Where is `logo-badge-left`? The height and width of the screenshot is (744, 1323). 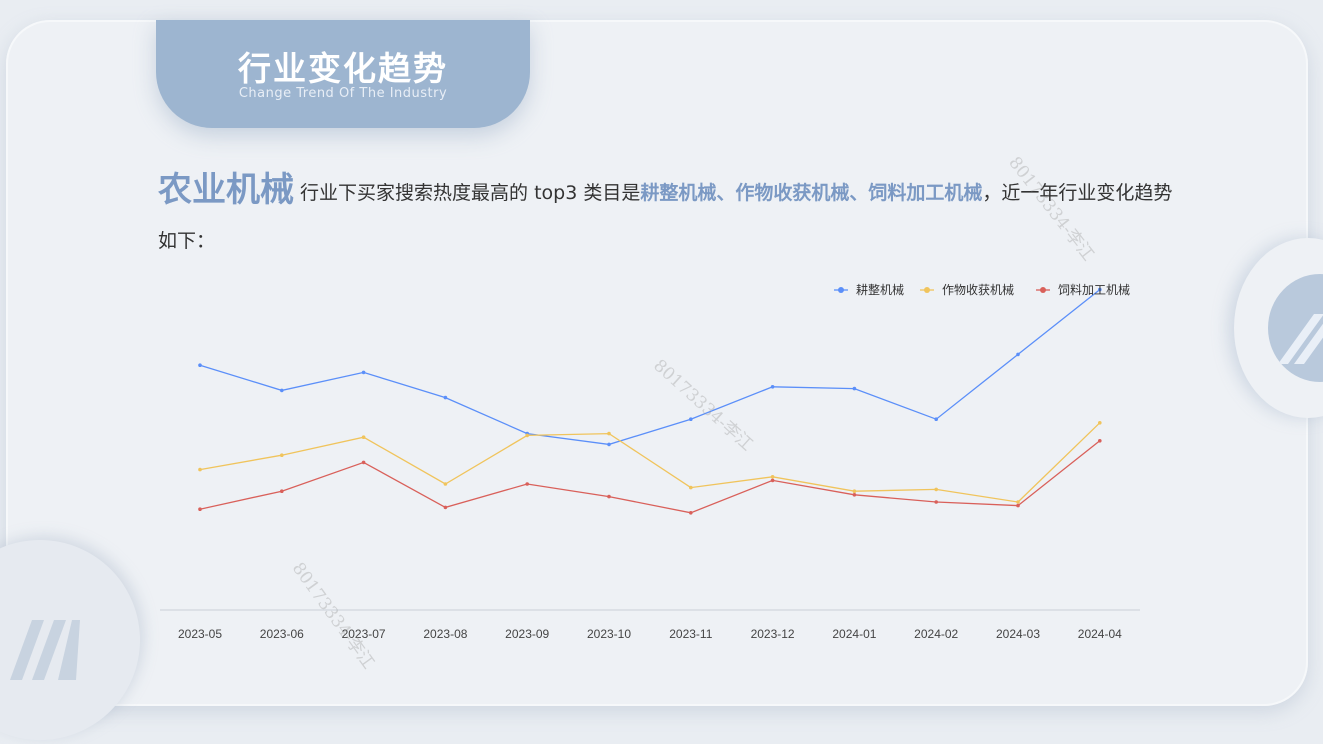
logo-badge-left is located at coordinates (70, 640).